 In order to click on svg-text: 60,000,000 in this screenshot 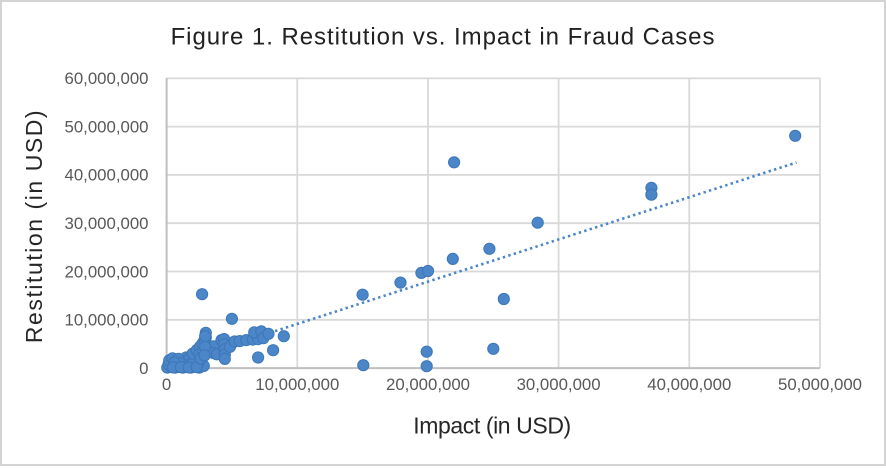, I will do `click(107, 78)`.